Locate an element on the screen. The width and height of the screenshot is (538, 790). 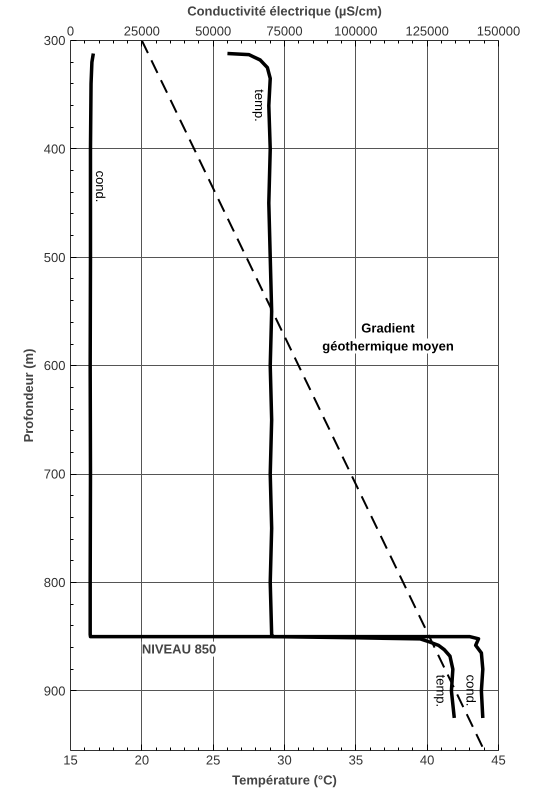
x-tick-label: 45 is located at coordinates (498, 760).